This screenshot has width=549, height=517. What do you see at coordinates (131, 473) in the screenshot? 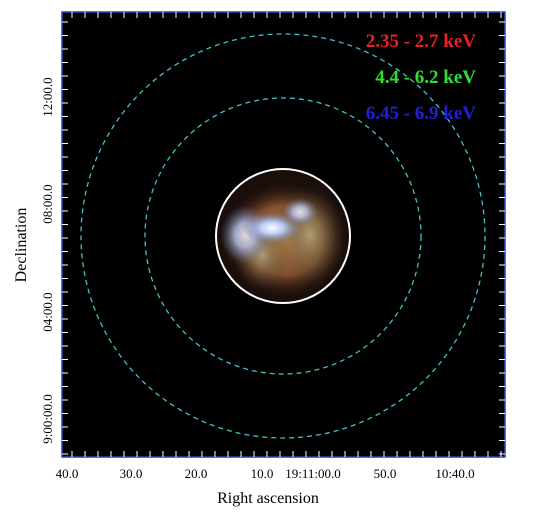
I see `x-tick-label: 30.0` at bounding box center [131, 473].